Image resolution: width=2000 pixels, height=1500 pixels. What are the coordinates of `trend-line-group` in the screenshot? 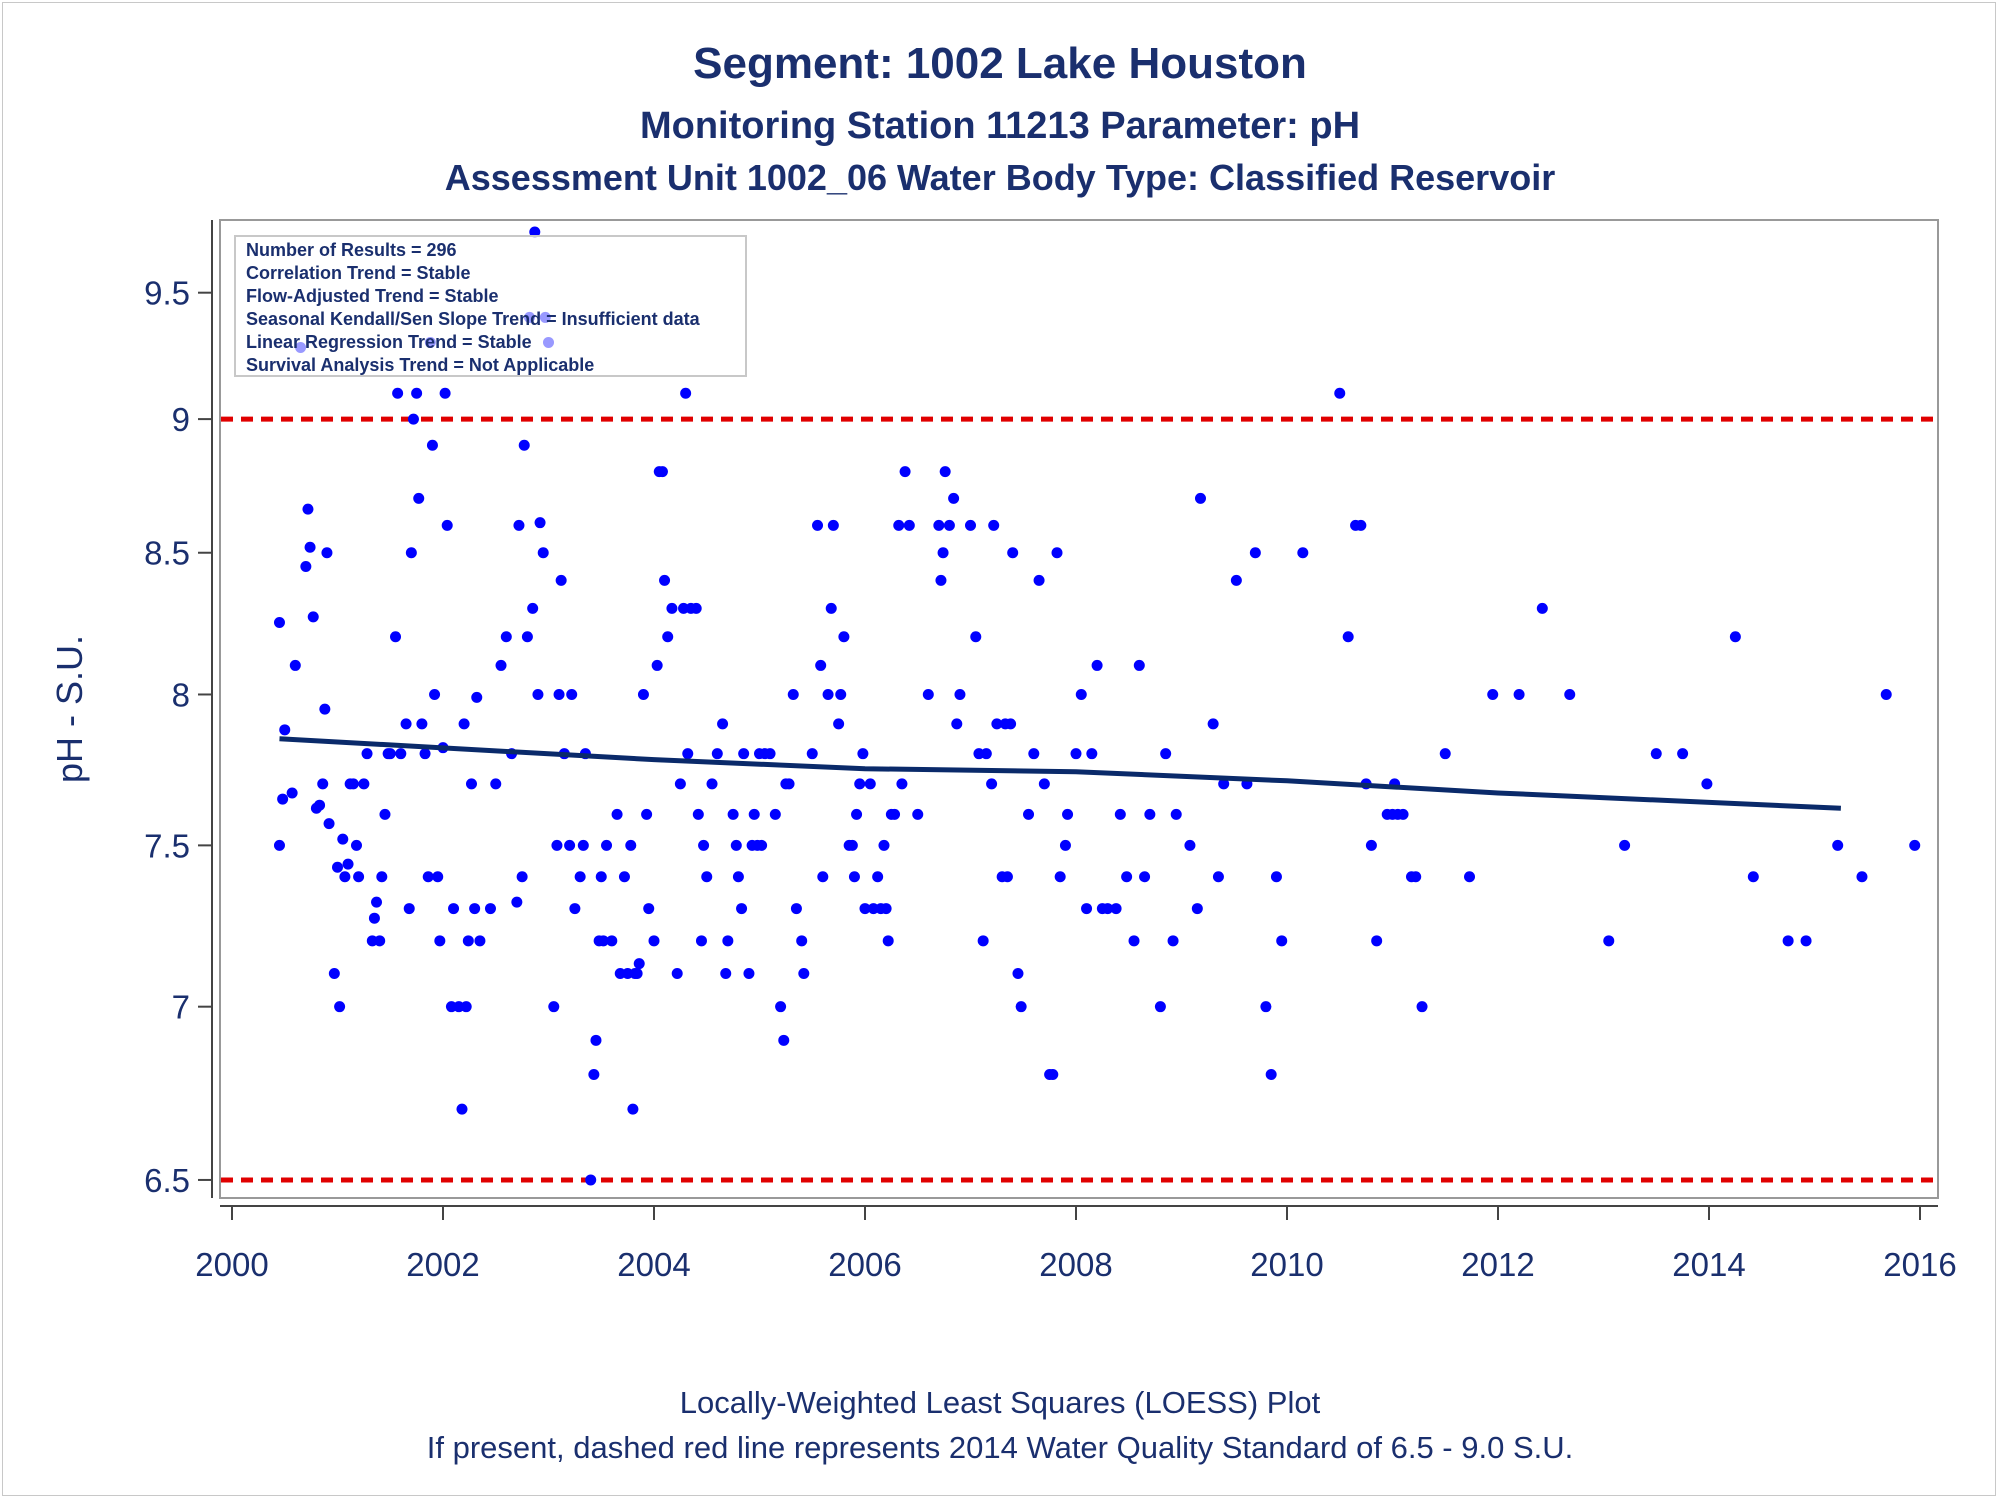 It's located at (1060, 773).